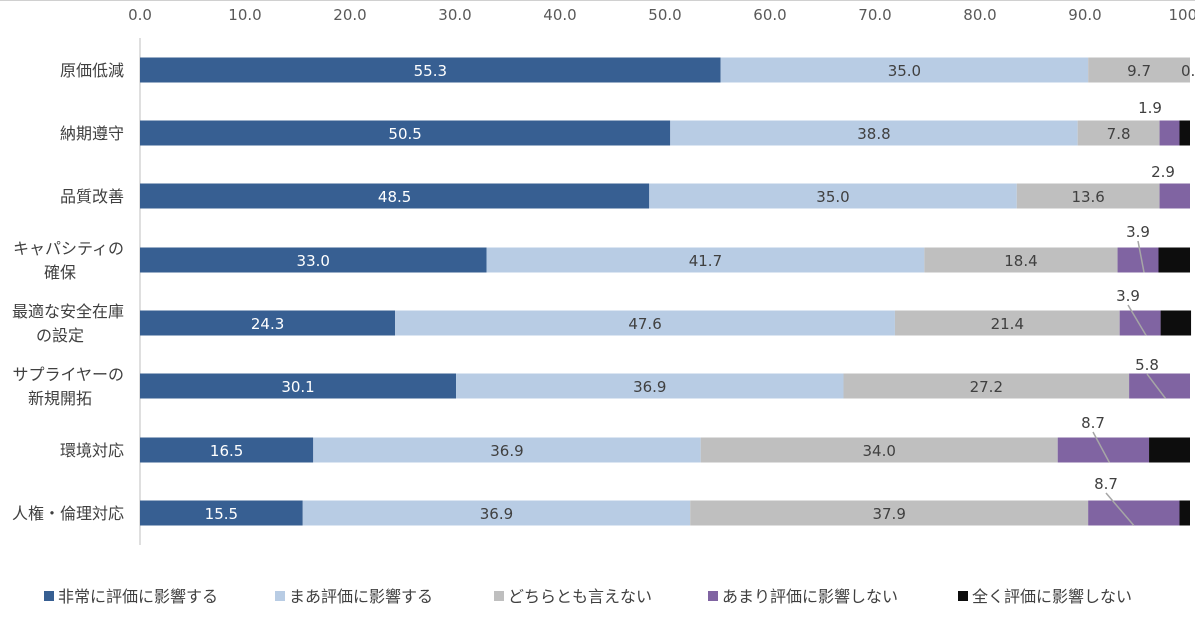 The height and width of the screenshot is (626, 1195). I want to click on x-tick-label: 10.0, so click(244, 15).